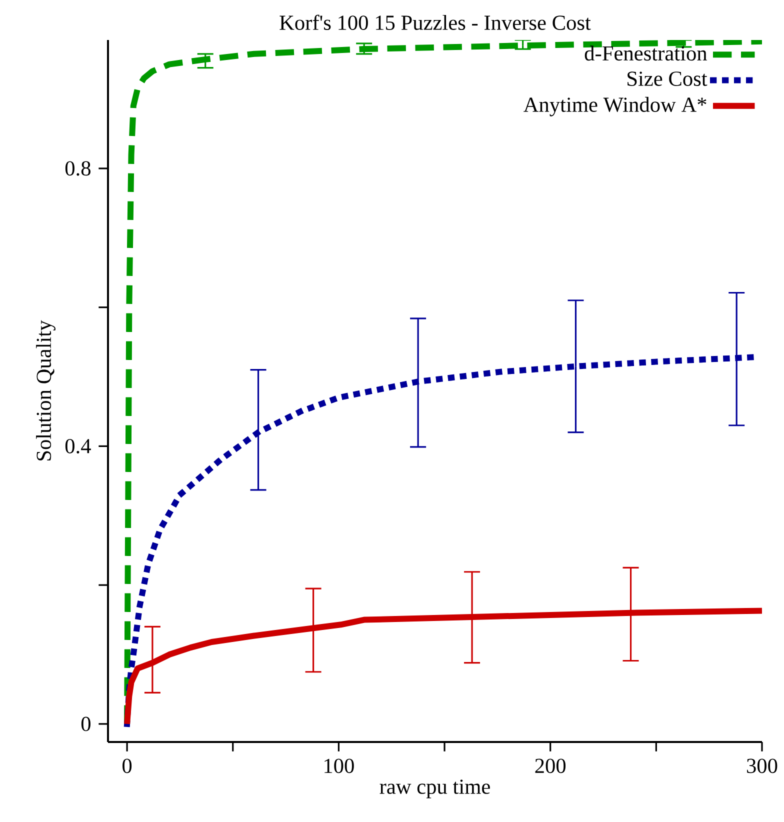  Describe the element at coordinates (550, 766) in the screenshot. I see `x-tick-label: 200` at that location.